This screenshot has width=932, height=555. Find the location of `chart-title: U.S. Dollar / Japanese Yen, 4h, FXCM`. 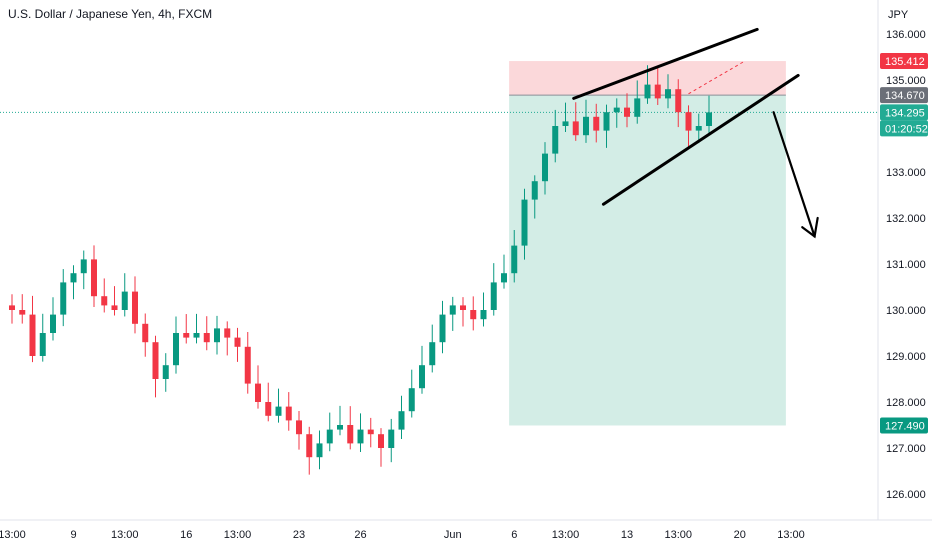

chart-title: U.S. Dollar / Japanese Yen, 4h, FXCM is located at coordinates (110, 14).